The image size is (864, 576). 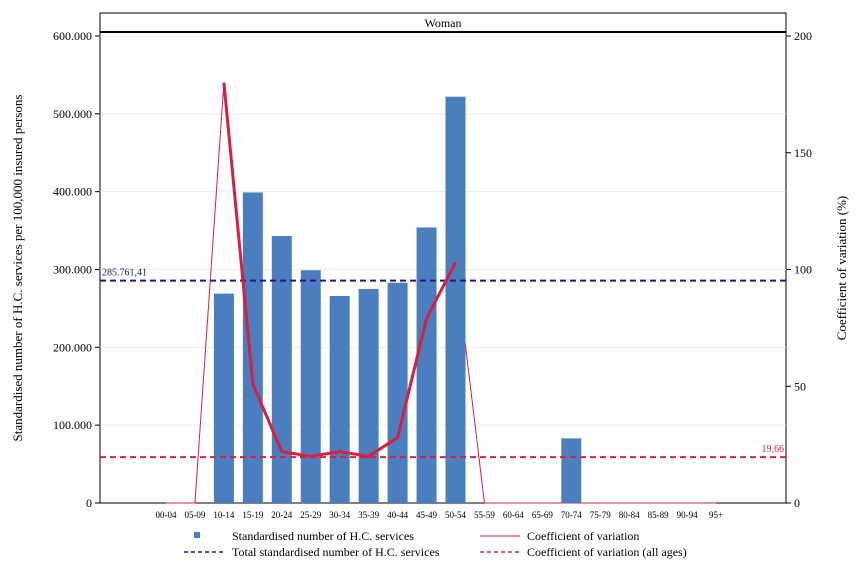 I want to click on legend-item: Standardised number of H.C. services, so click(x=304, y=536).